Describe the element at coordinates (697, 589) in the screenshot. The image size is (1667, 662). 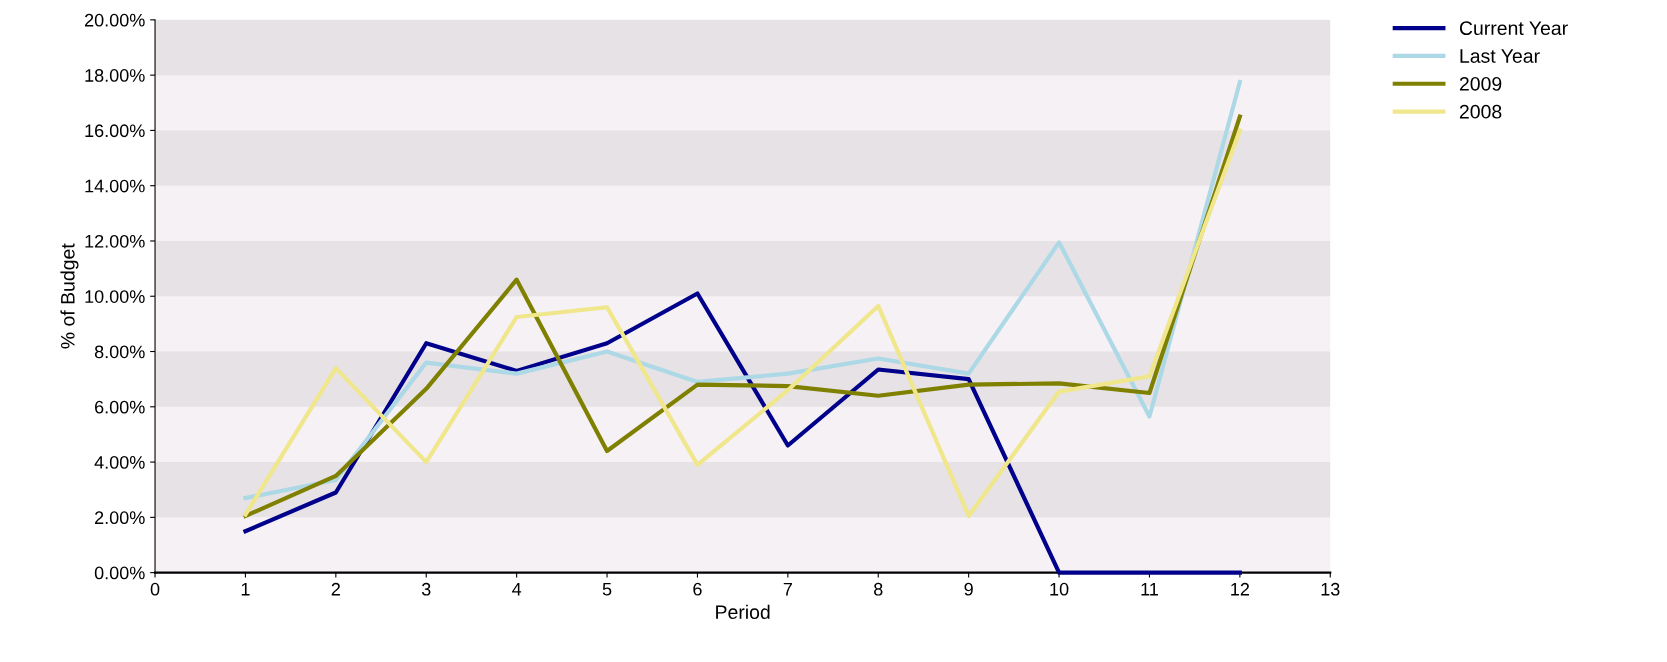
I see `x-tick-label: 6` at that location.